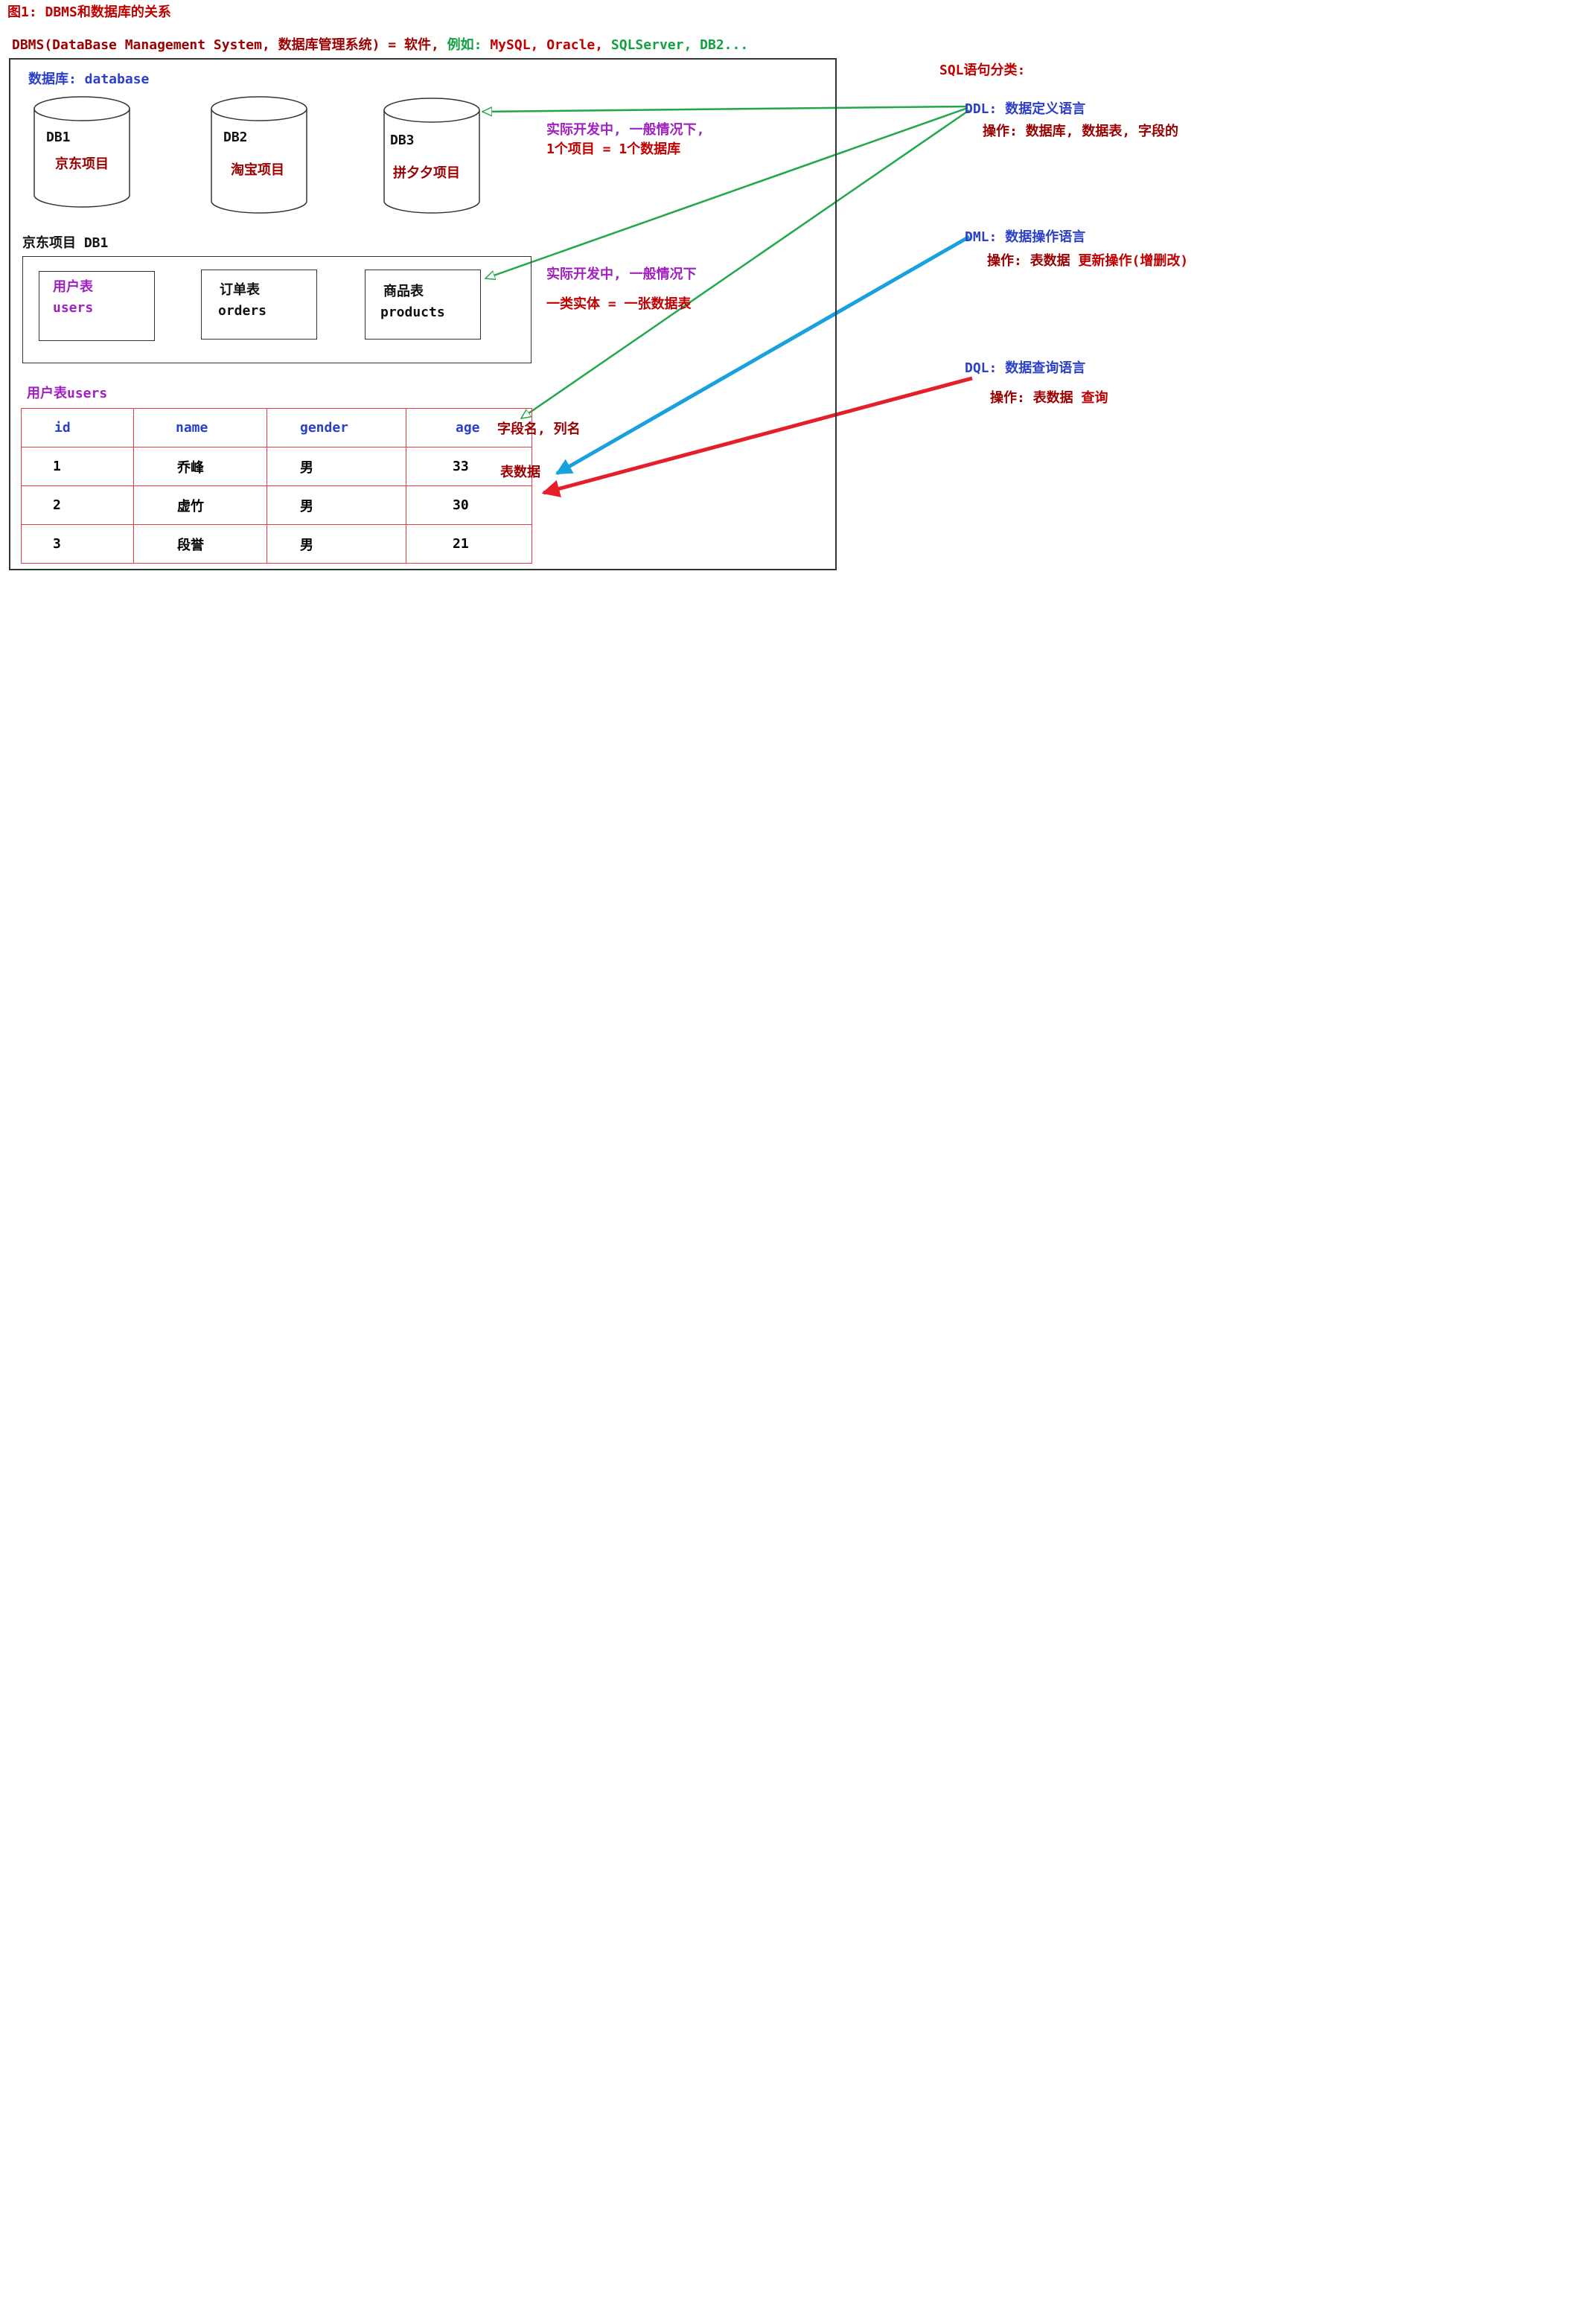 This screenshot has width=1596, height=2320. What do you see at coordinates (192, 428) in the screenshot?
I see `header-name: name` at bounding box center [192, 428].